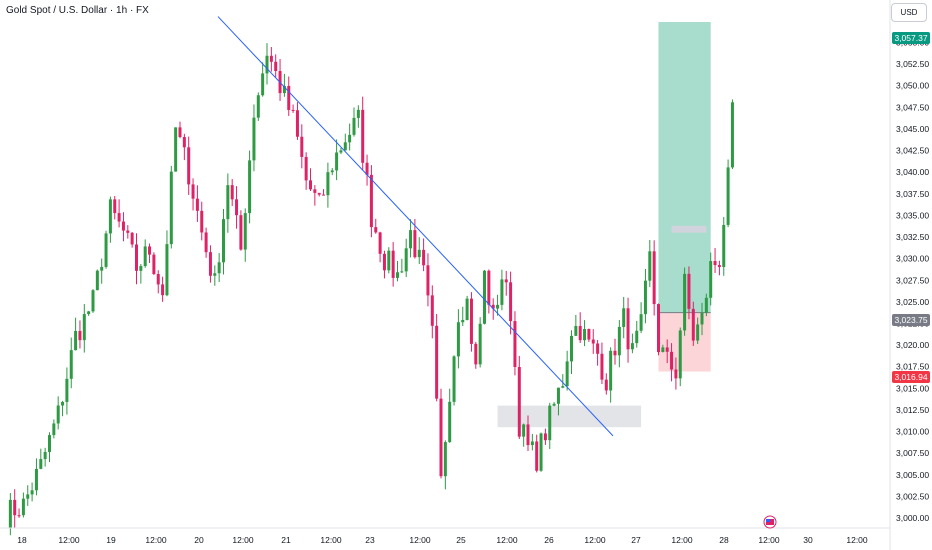 This screenshot has width=932, height=550. Describe the element at coordinates (77, 10) in the screenshot. I see `chart-title: Gold Spot / U.S. Dollar · 1h · FX` at that location.